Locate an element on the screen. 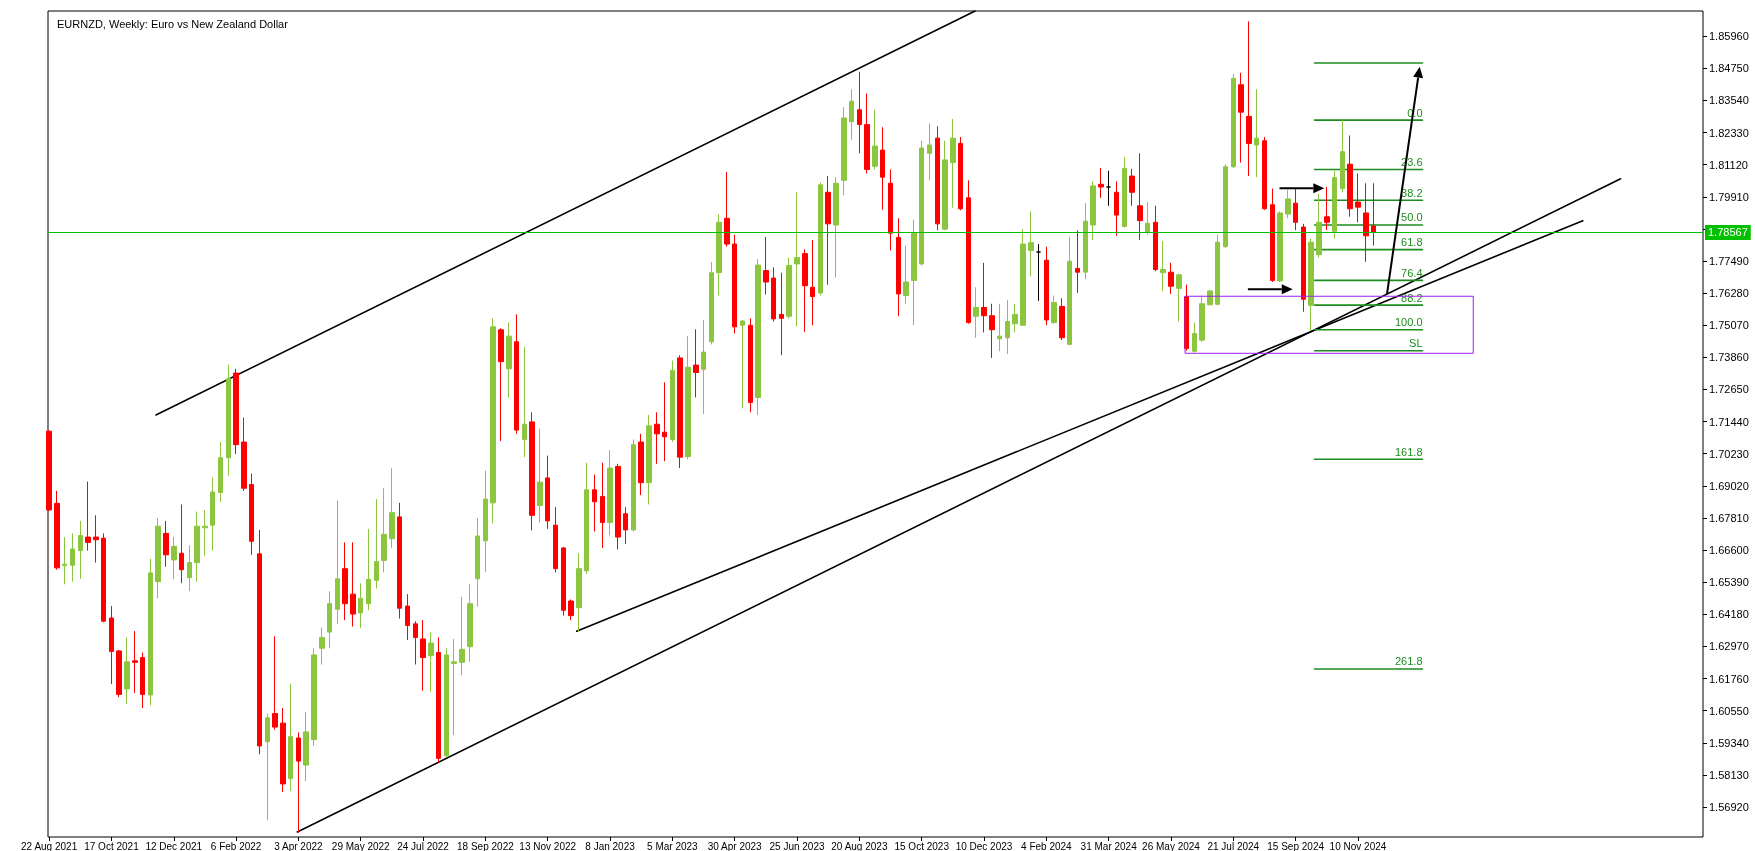  x-tick-label: 25 Jun 2023 is located at coordinates (797, 845).